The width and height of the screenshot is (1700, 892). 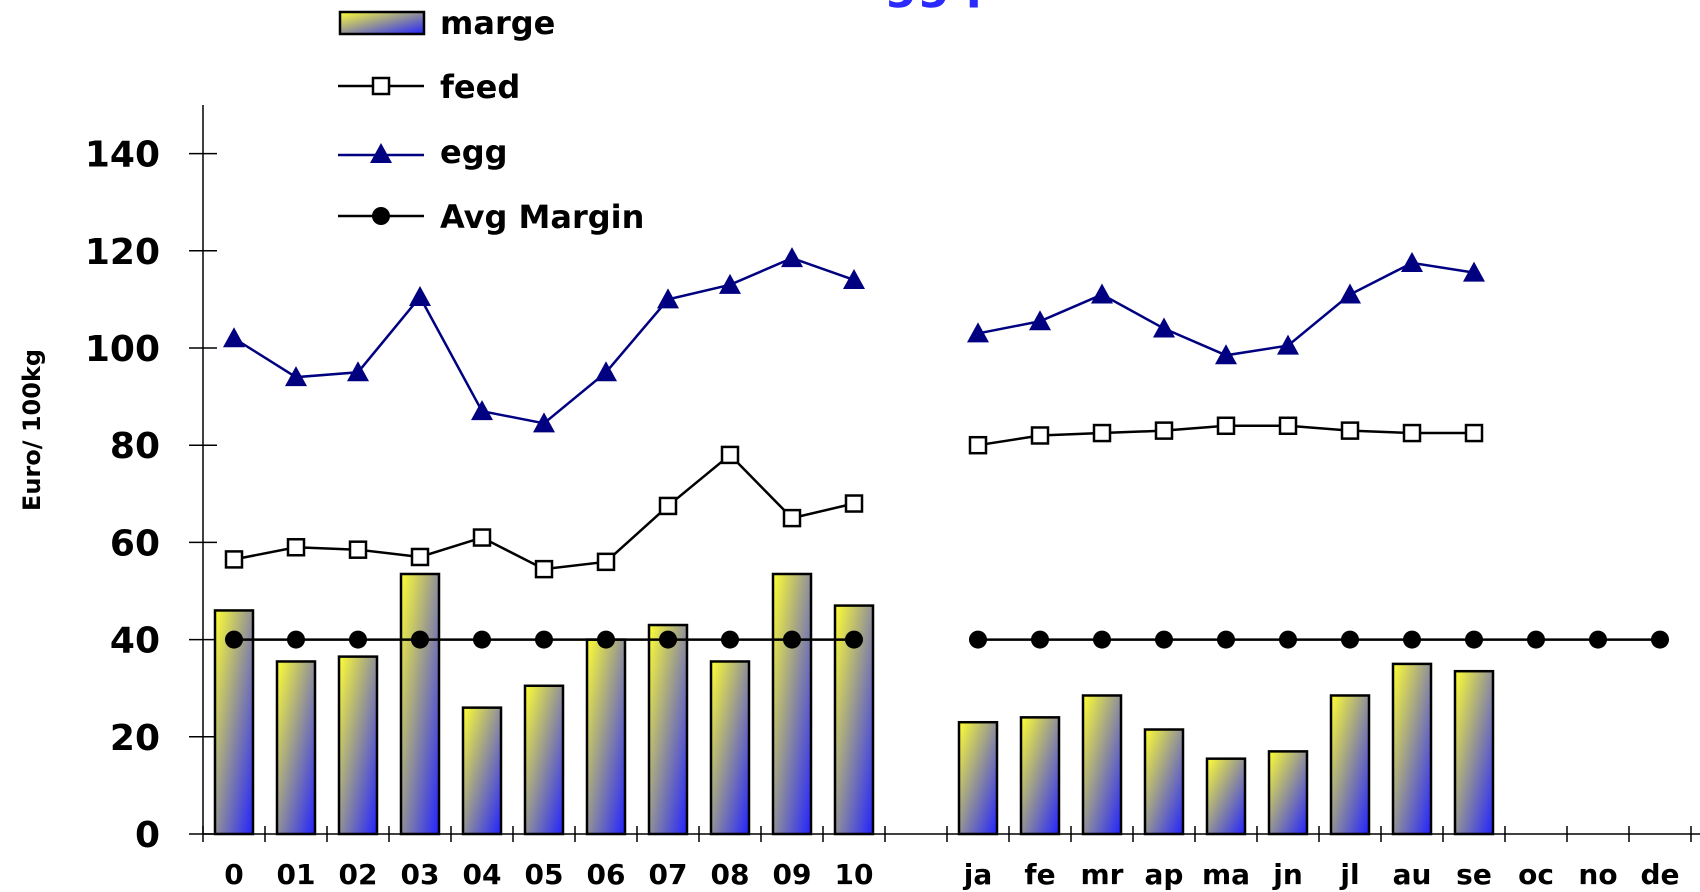 What do you see at coordinates (1474, 874) in the screenshot?
I see `x-tick-label: se` at bounding box center [1474, 874].